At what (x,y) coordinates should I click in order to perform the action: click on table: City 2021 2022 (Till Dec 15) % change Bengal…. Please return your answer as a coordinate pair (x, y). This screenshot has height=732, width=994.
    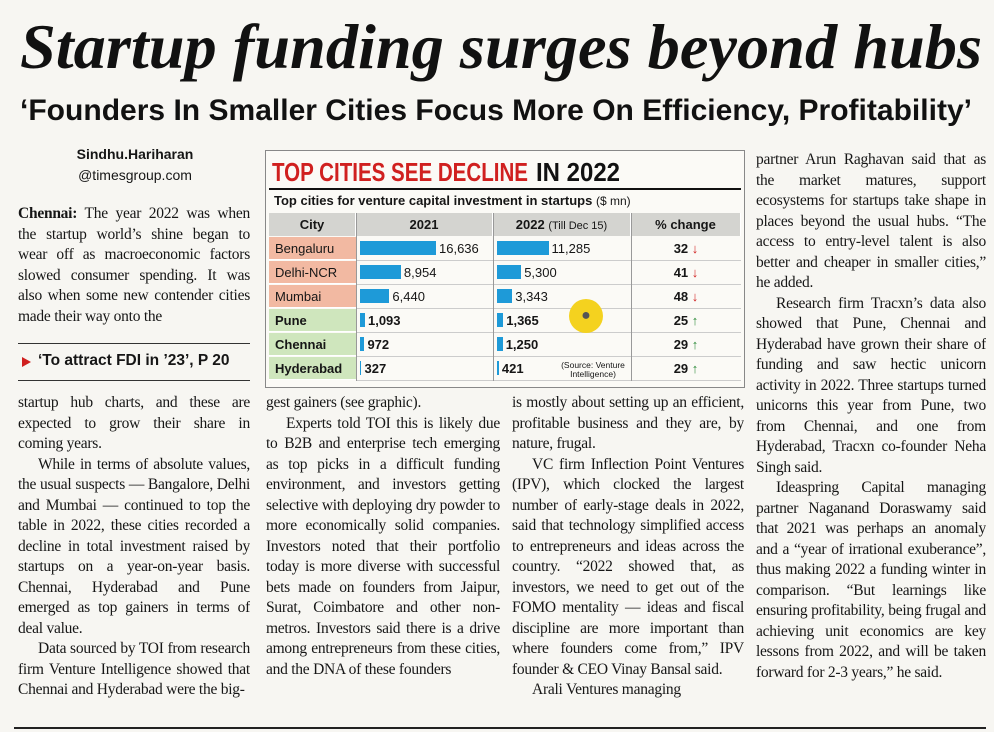
    Looking at the image, I should click on (505, 299).